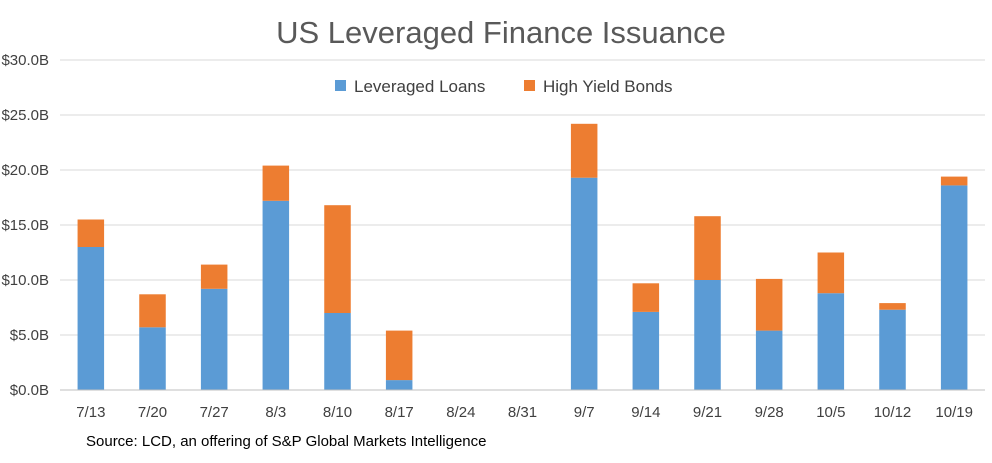 This screenshot has width=992, height=463. What do you see at coordinates (275, 412) in the screenshot?
I see `x-tick-label: 8/3` at bounding box center [275, 412].